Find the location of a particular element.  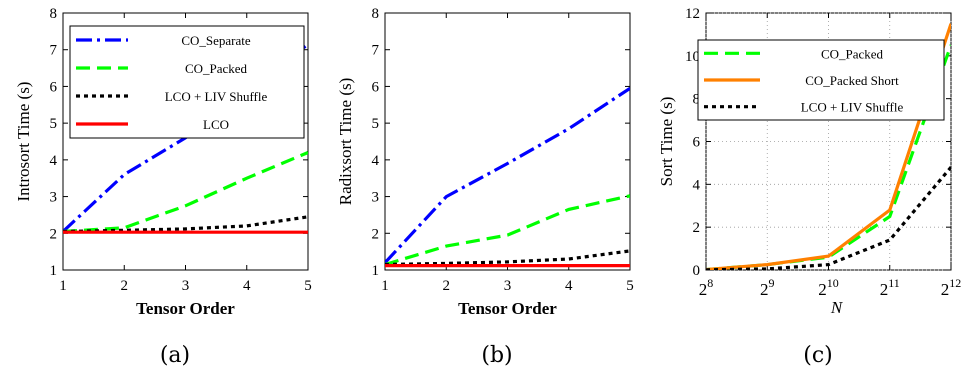

x-tick-label: 211 is located at coordinates (890, 287).